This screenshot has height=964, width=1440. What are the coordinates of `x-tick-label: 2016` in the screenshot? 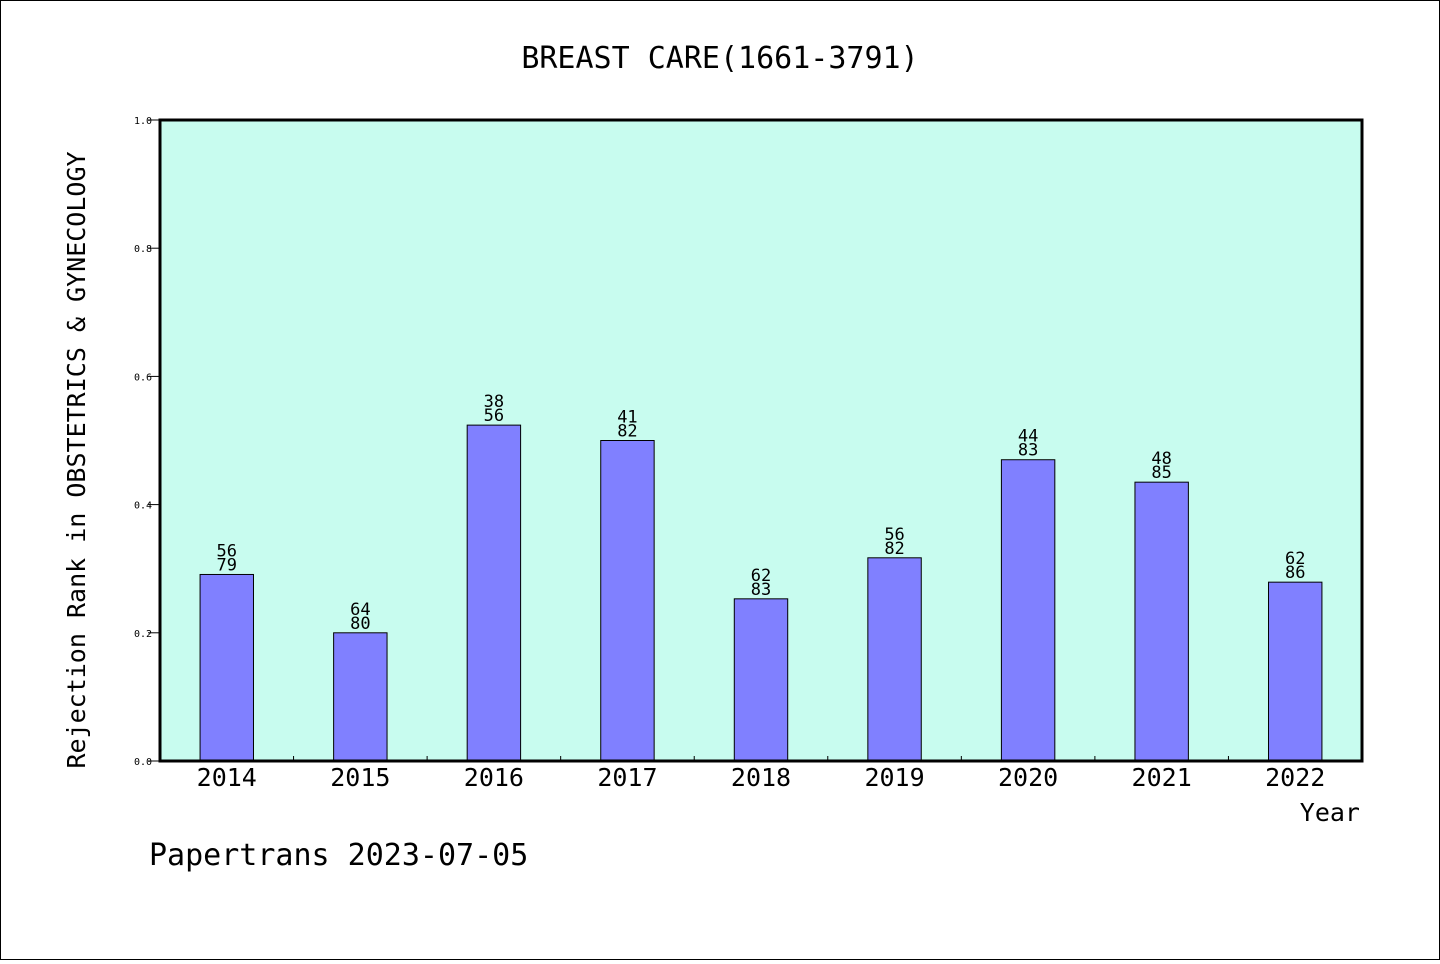 It's located at (494, 777).